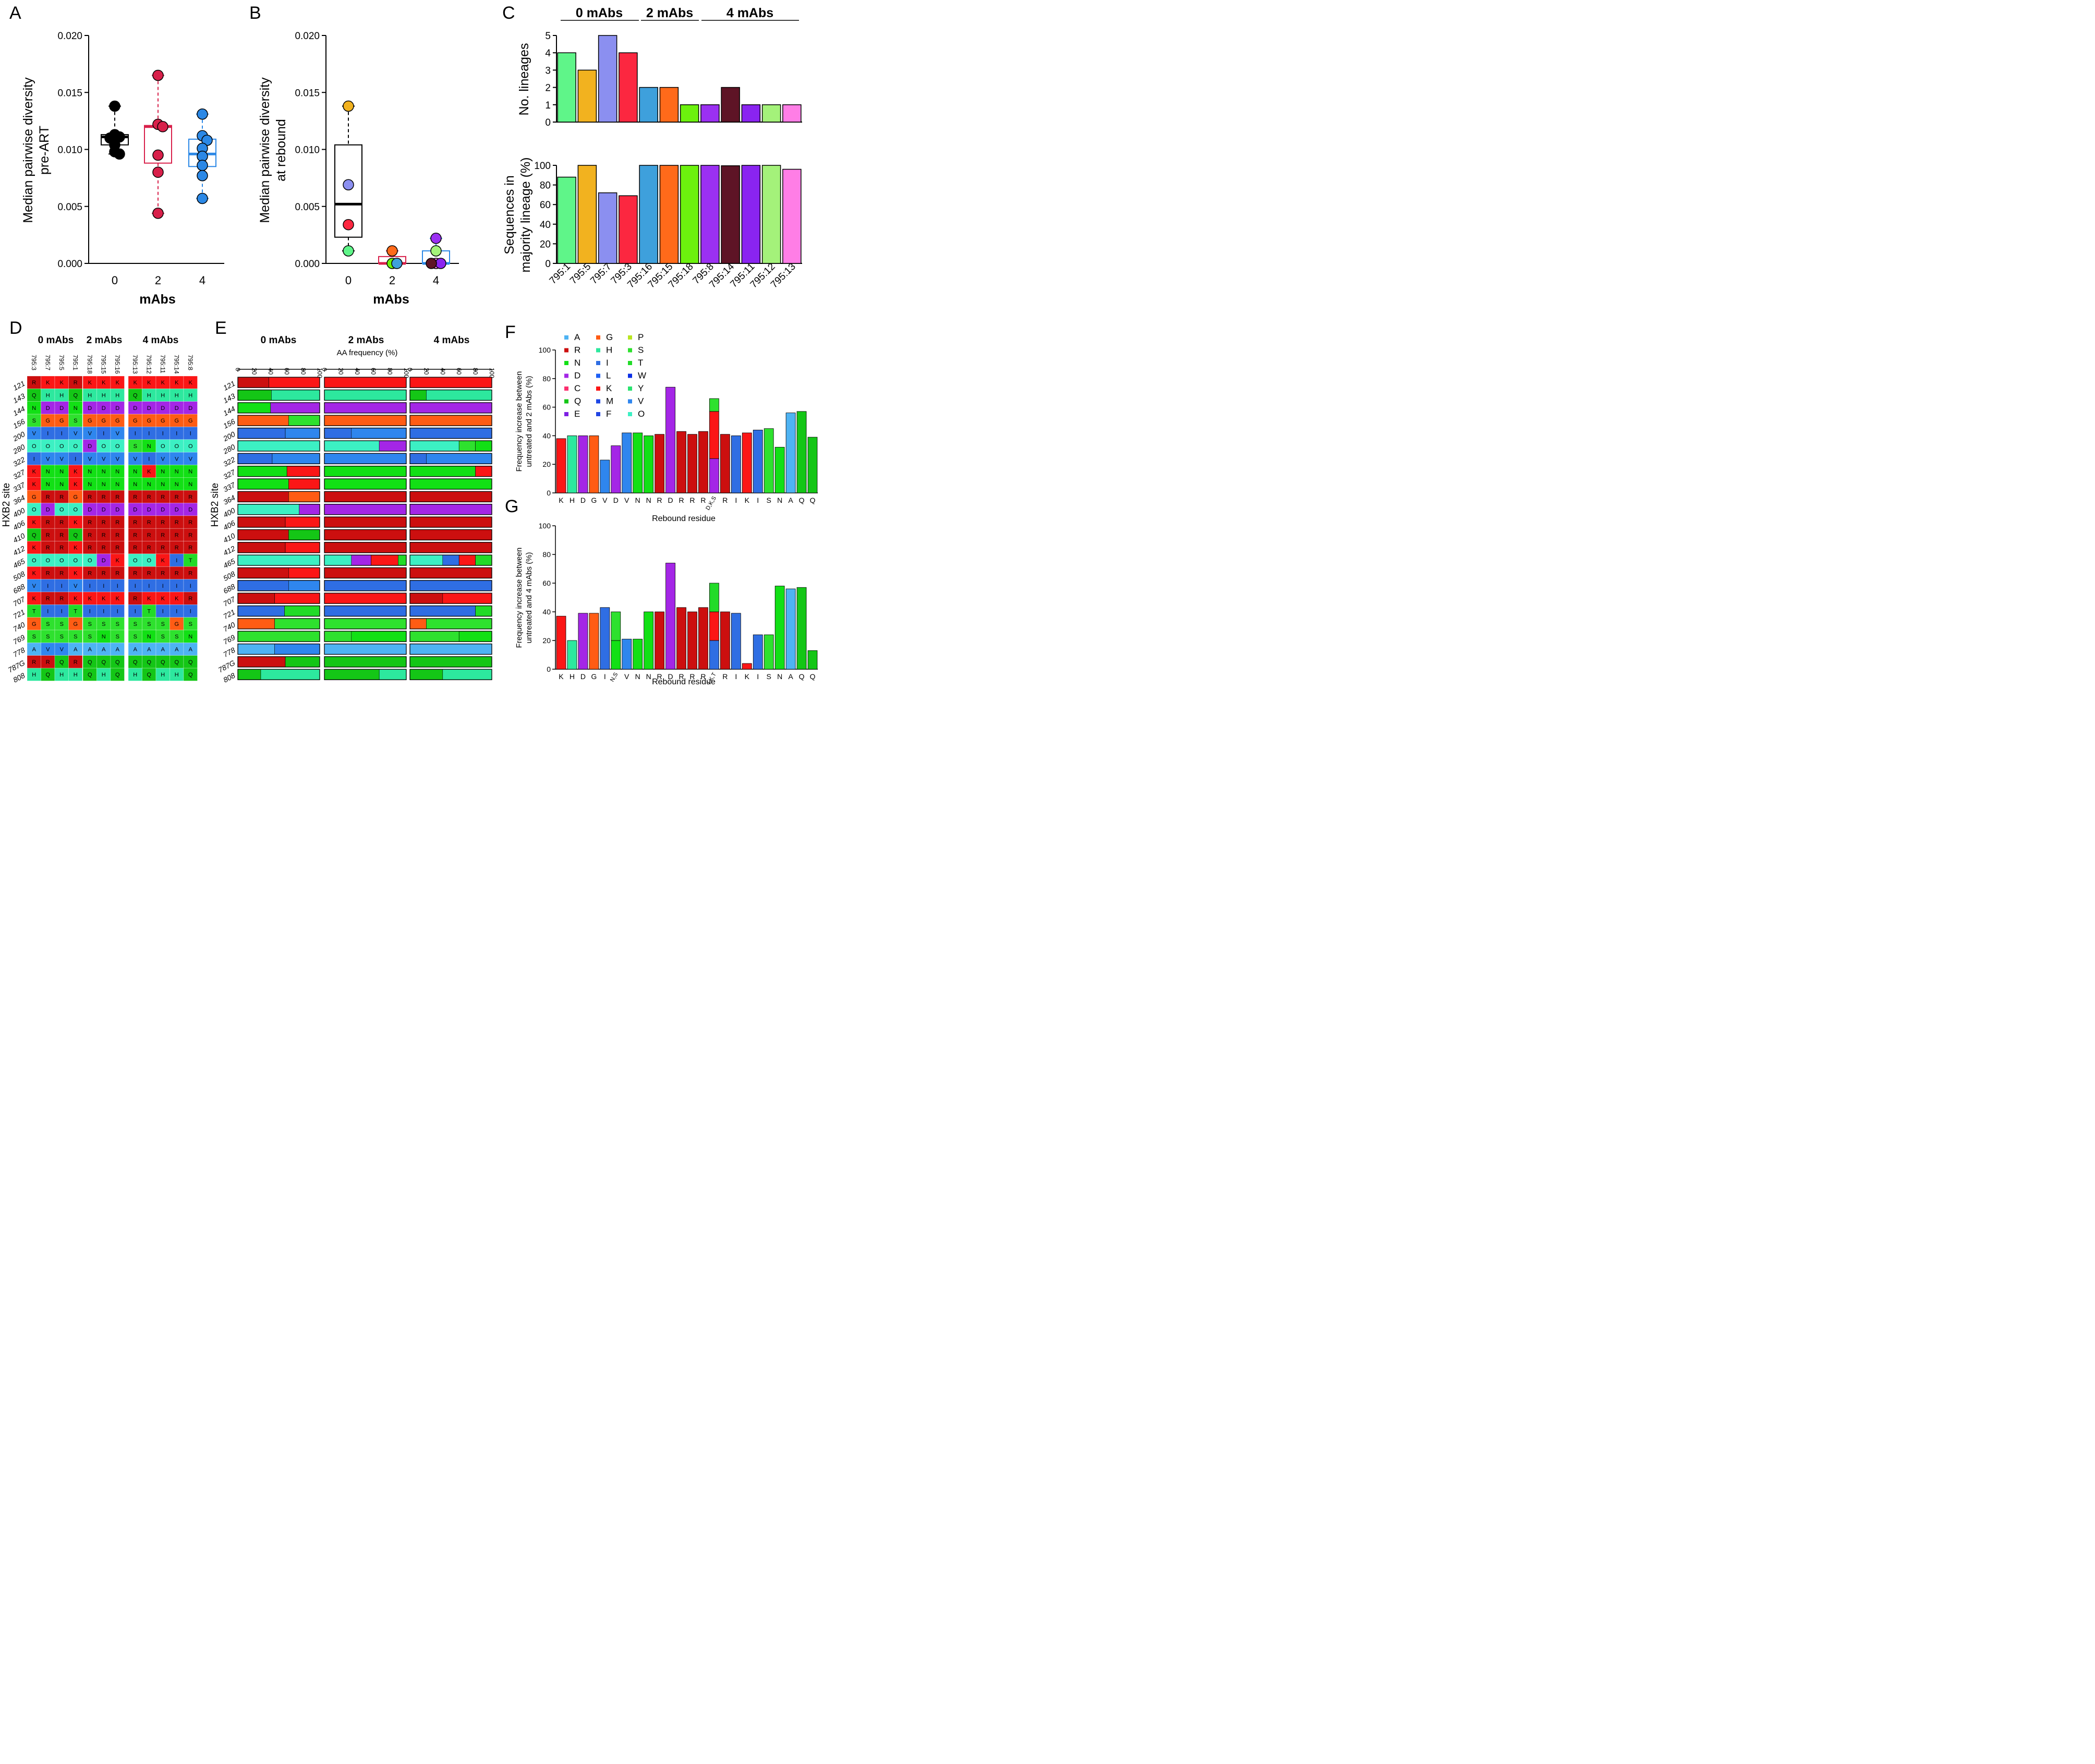  I want to click on panel-c-xtick-label: 795:7, so click(600, 273).